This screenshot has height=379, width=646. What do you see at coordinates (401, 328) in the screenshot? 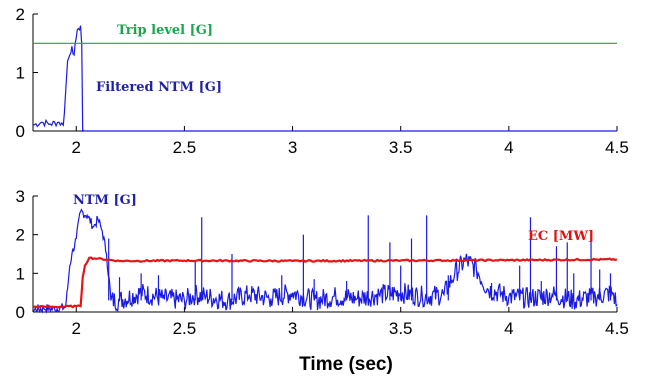
I see `bottom-xtick-label: 3.5` at bounding box center [401, 328].